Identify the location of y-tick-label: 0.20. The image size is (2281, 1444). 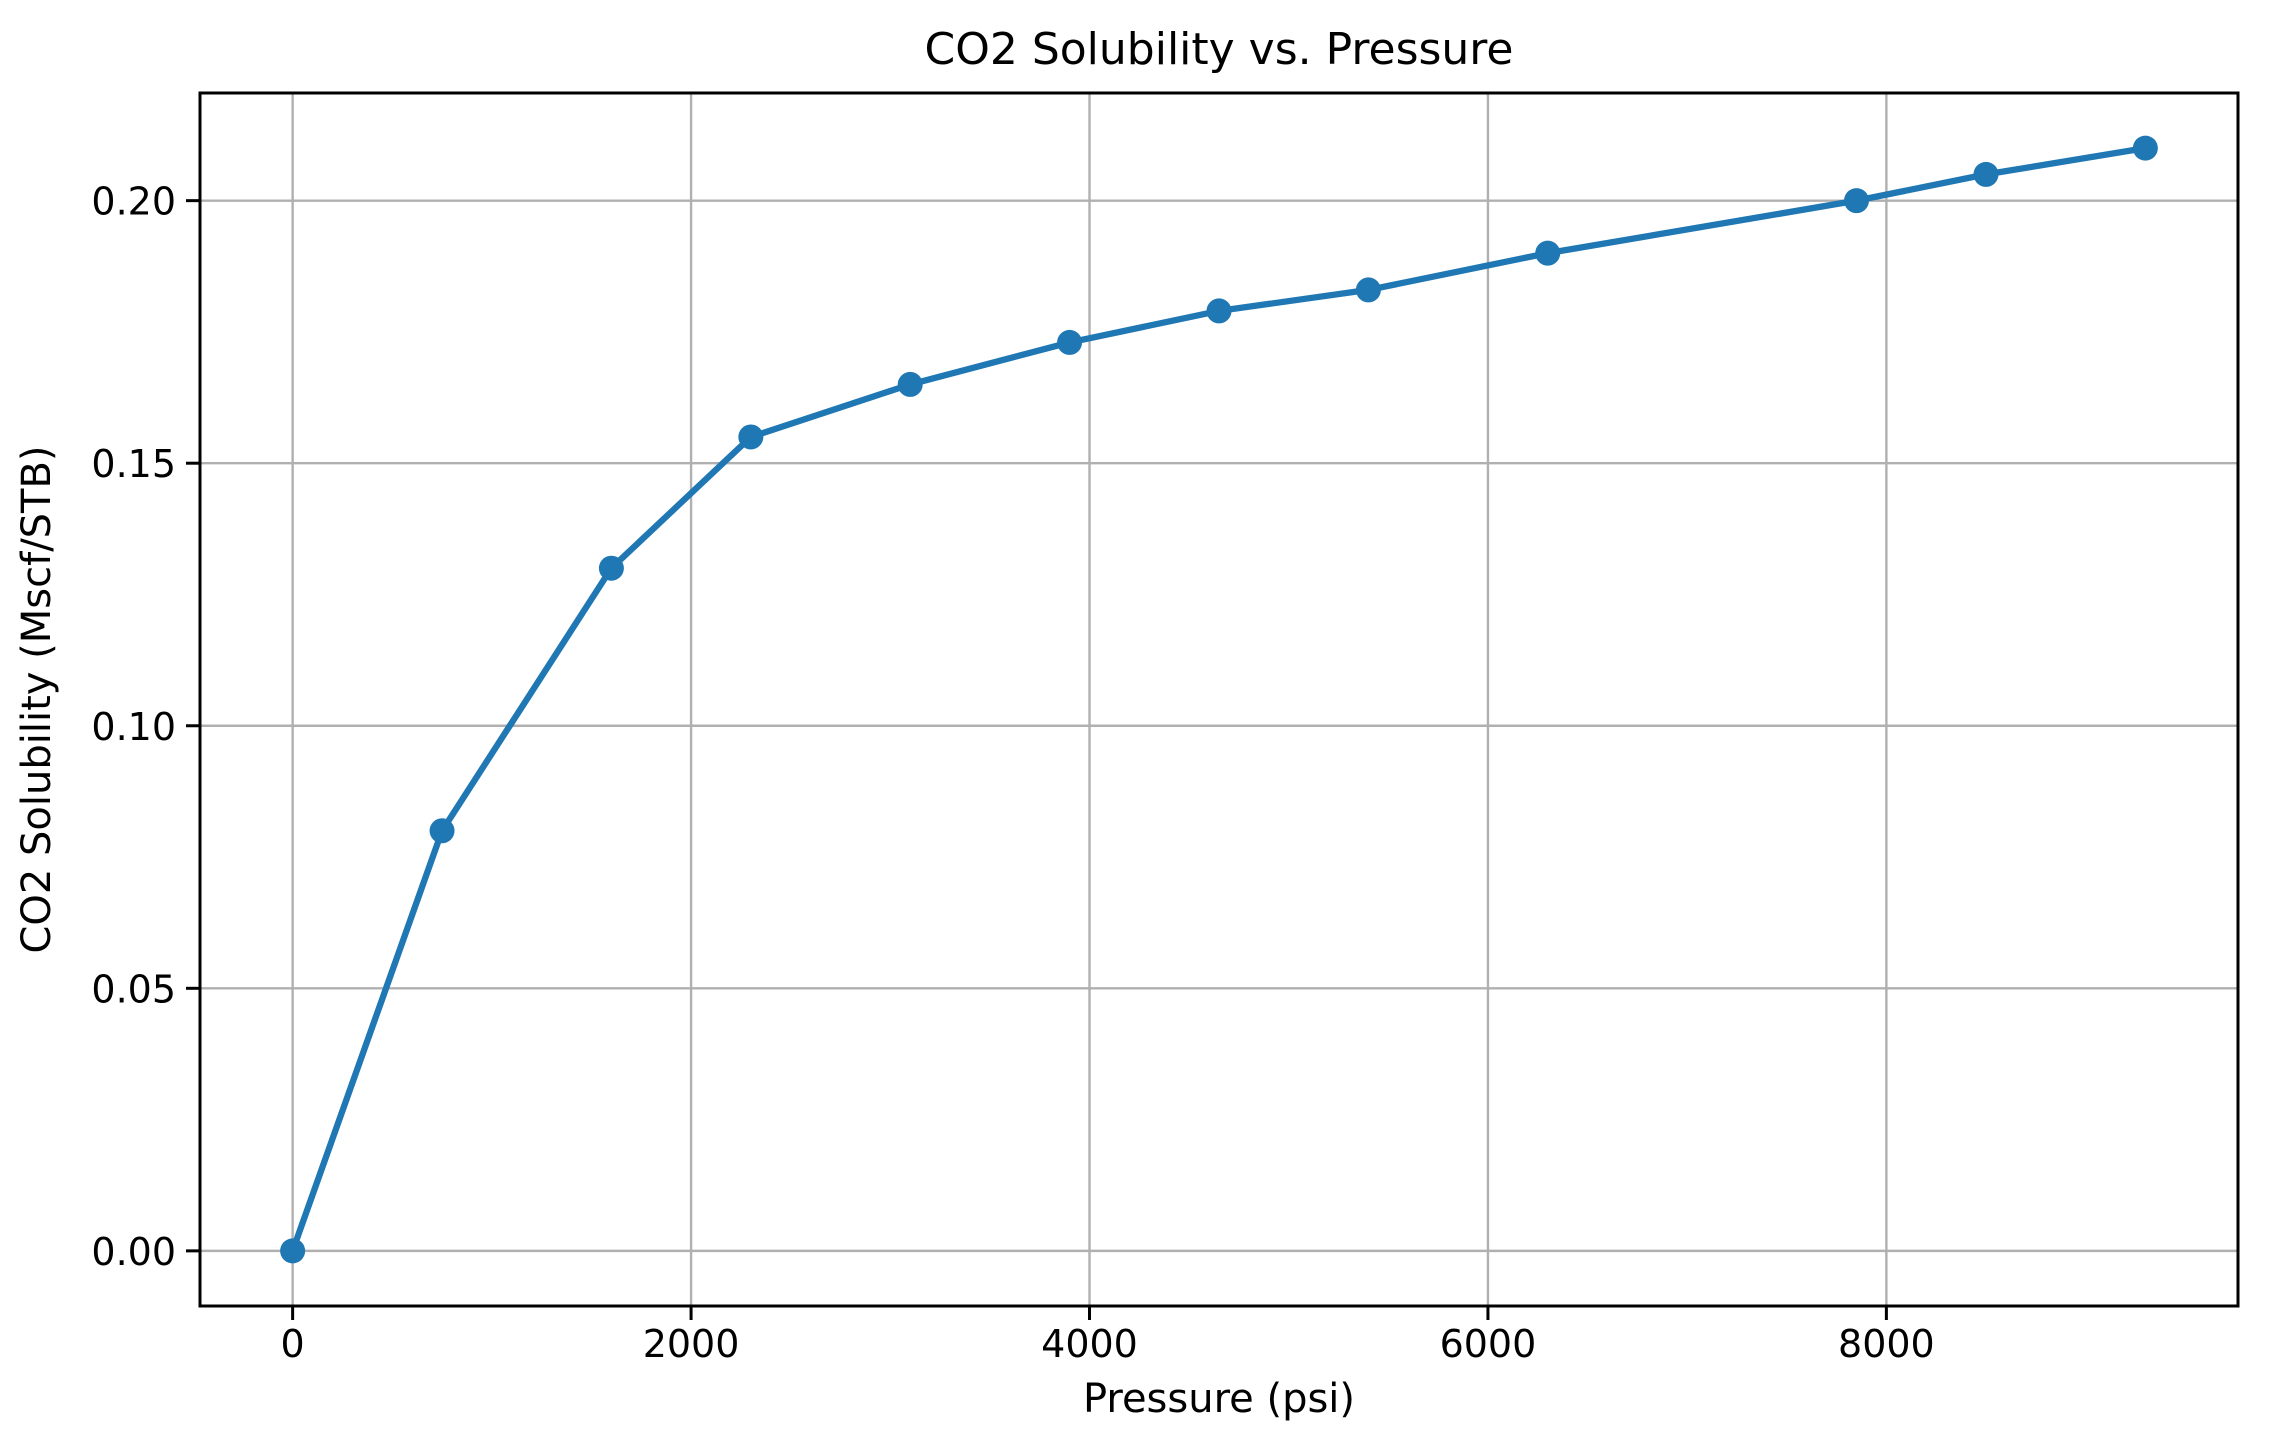
(133, 202).